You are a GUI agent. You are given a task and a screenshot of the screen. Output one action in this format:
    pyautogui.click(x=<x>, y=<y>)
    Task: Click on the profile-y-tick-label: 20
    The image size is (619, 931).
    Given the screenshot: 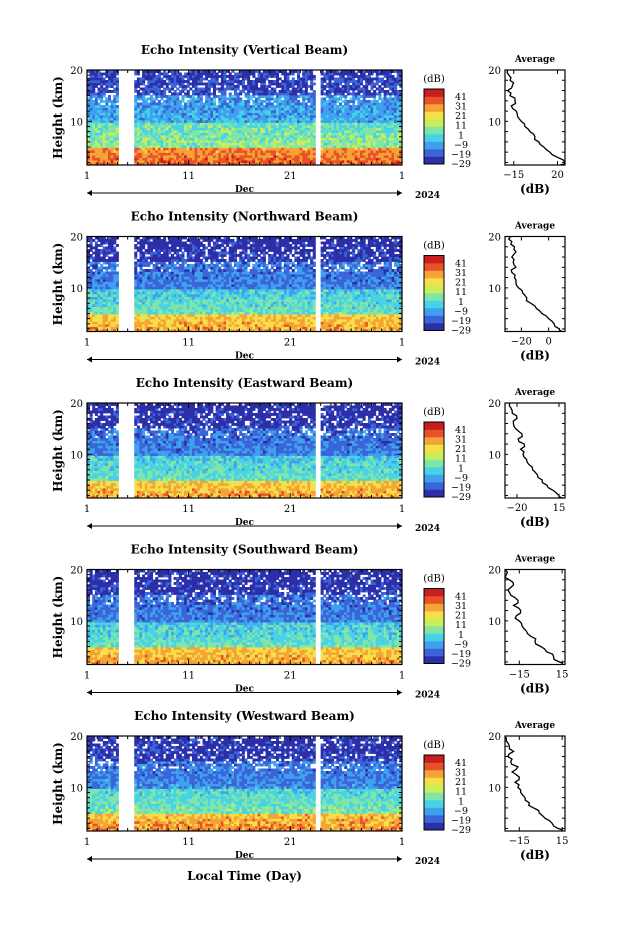 What is the action you would take?
    pyautogui.click(x=494, y=71)
    